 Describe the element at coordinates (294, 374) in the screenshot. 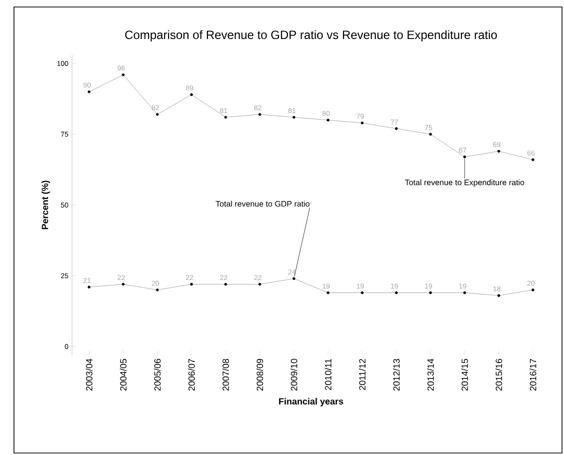

I see `x-tick-label: 2009/10` at that location.